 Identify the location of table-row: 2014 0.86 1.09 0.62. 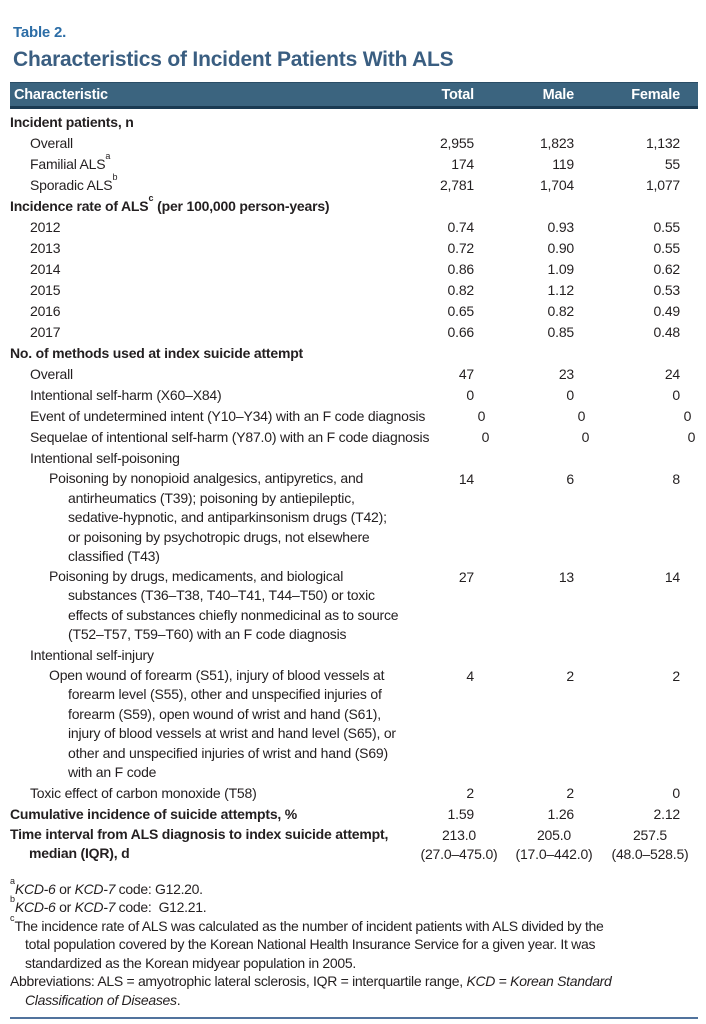
(354, 269).